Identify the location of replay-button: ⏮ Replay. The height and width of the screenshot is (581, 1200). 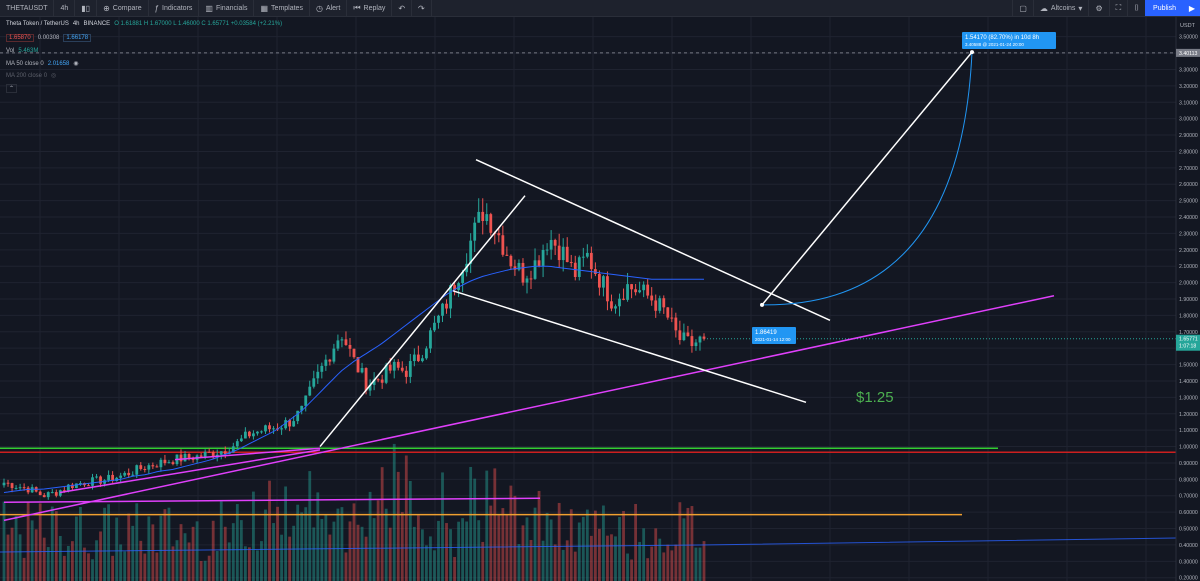
(370, 8).